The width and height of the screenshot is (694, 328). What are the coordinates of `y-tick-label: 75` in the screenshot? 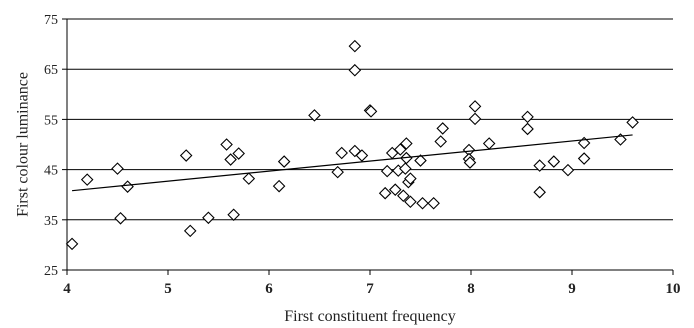 It's located at (51, 20).